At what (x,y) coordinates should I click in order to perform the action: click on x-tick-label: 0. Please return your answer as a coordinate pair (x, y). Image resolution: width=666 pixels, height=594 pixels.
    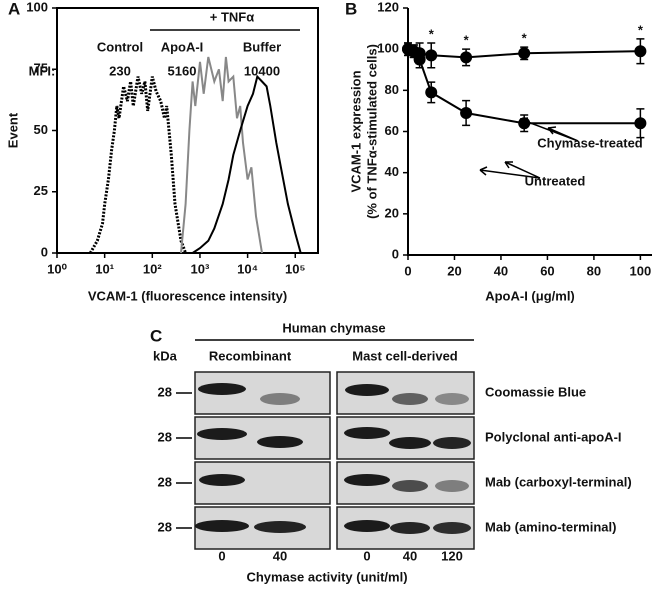
    Looking at the image, I should click on (407, 270).